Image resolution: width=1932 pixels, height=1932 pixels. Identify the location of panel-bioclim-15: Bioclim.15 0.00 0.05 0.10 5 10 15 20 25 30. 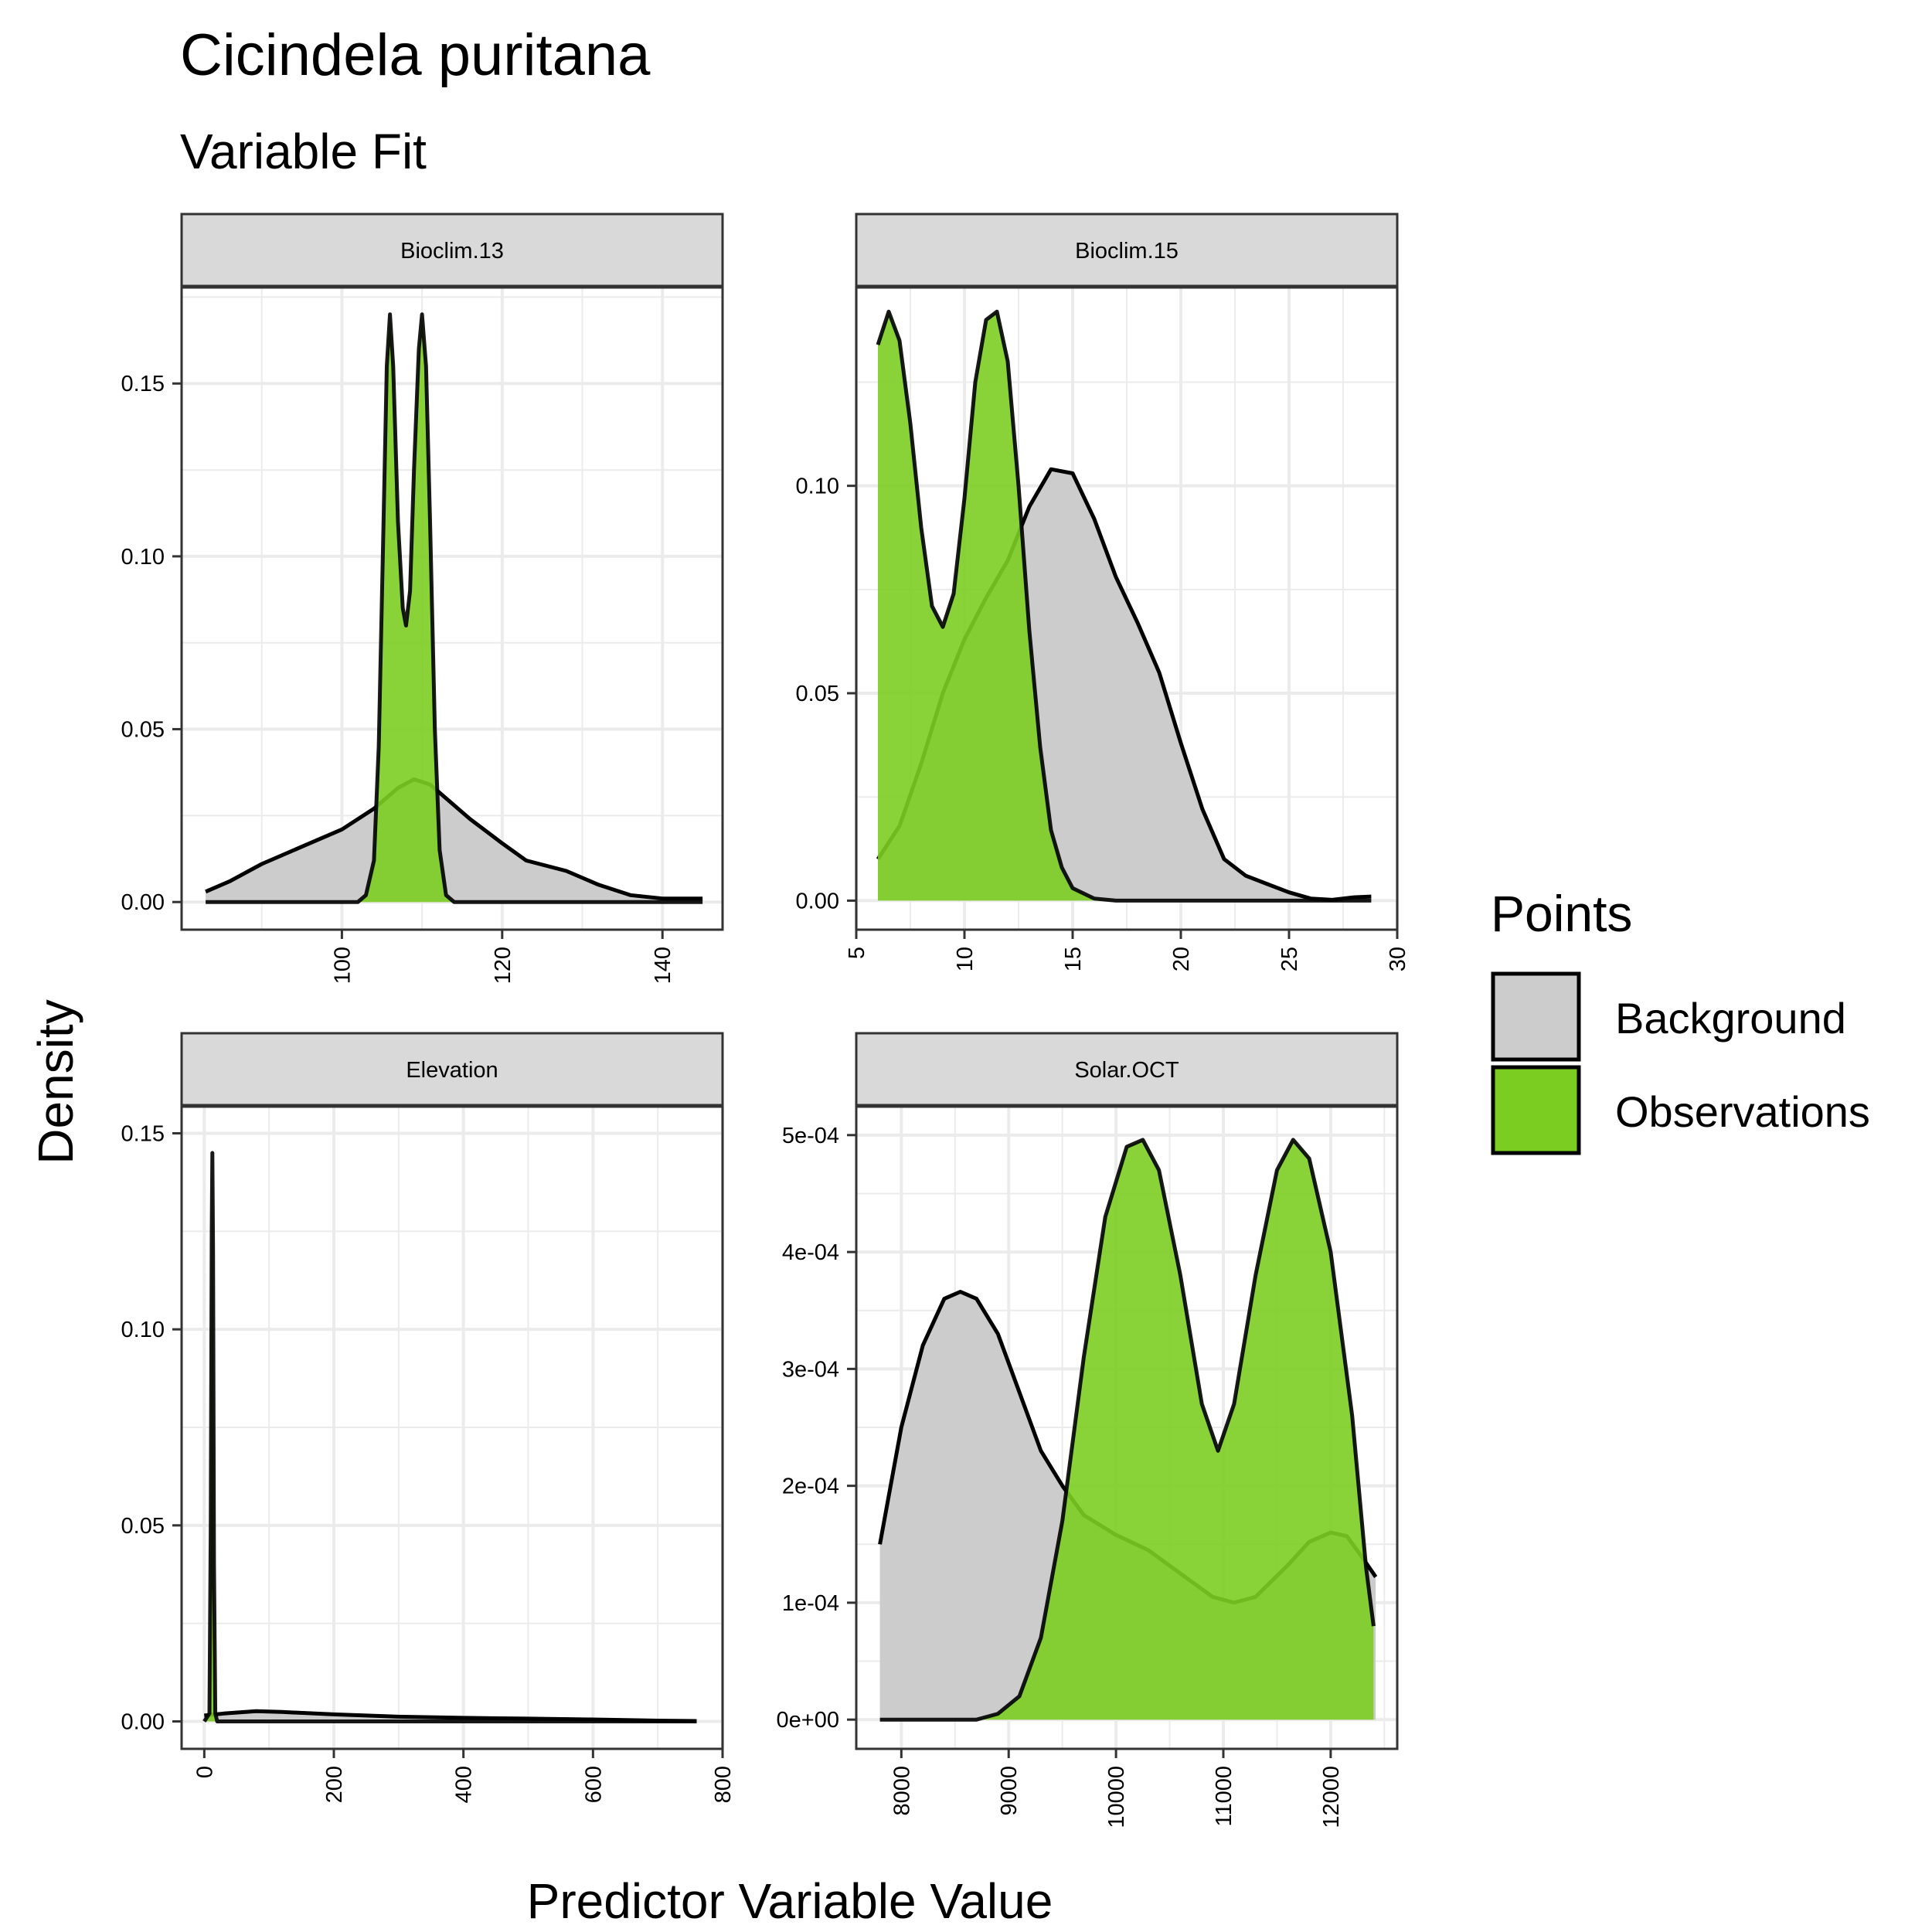
(1103, 592).